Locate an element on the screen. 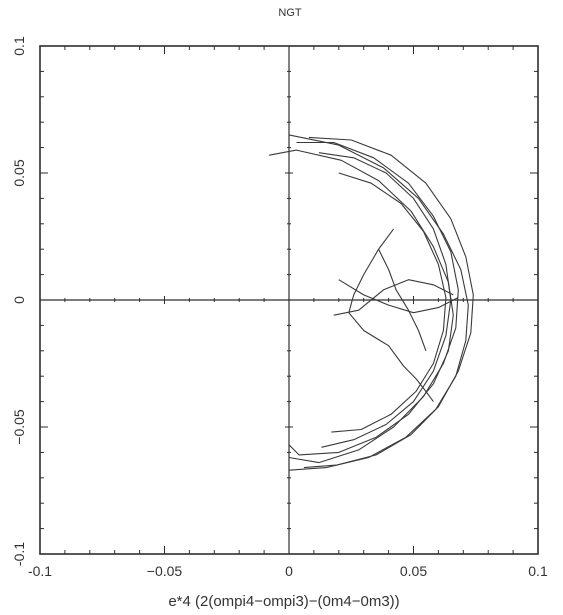  y-tick-label: -0.1 is located at coordinates (19, 554).